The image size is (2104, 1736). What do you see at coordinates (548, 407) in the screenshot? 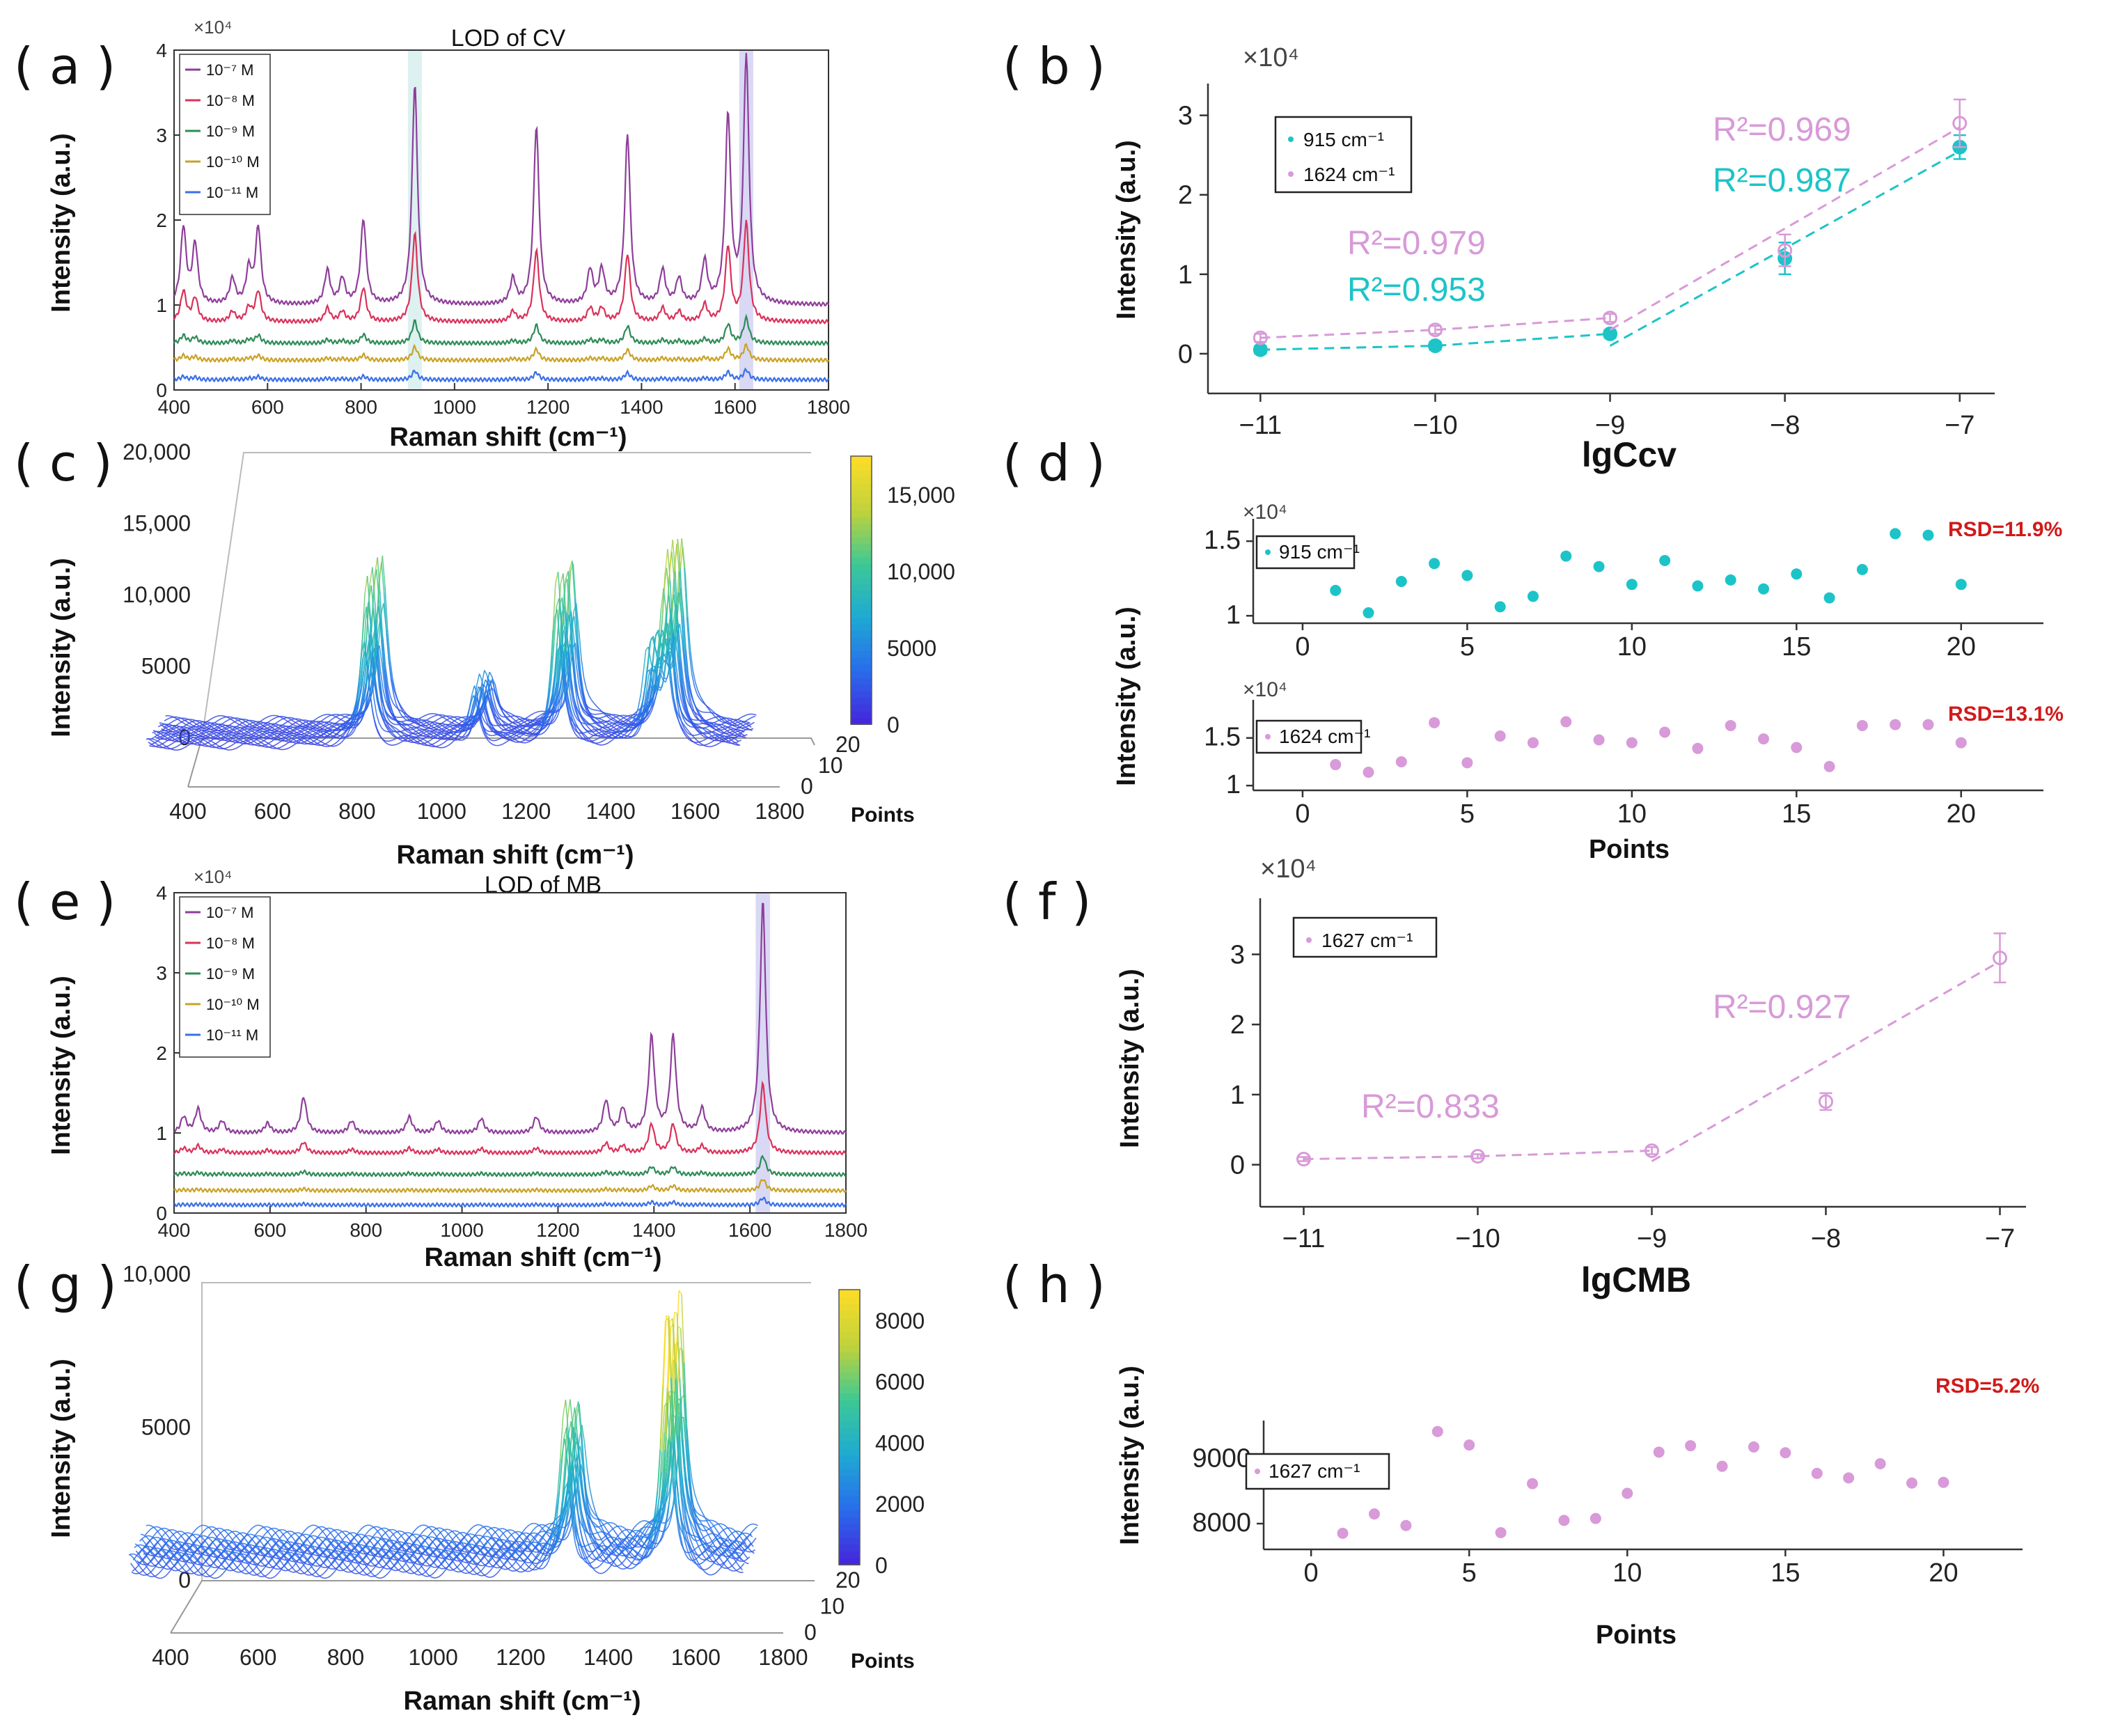
I see `panel-a-xtick-label: 1200` at bounding box center [548, 407].